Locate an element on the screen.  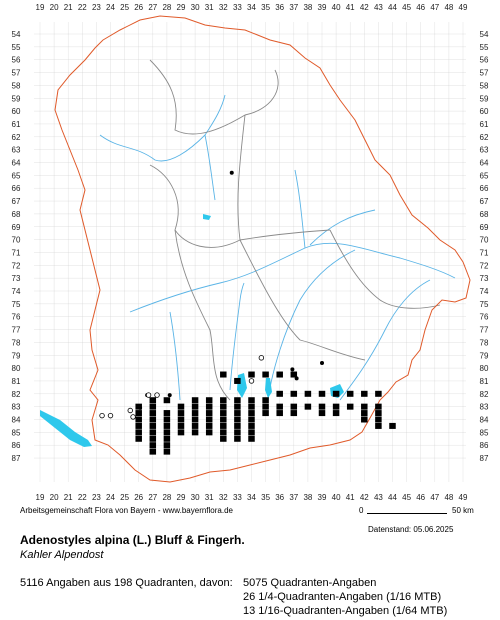
y-tick-left: 66 is located at coordinates (16, 188).